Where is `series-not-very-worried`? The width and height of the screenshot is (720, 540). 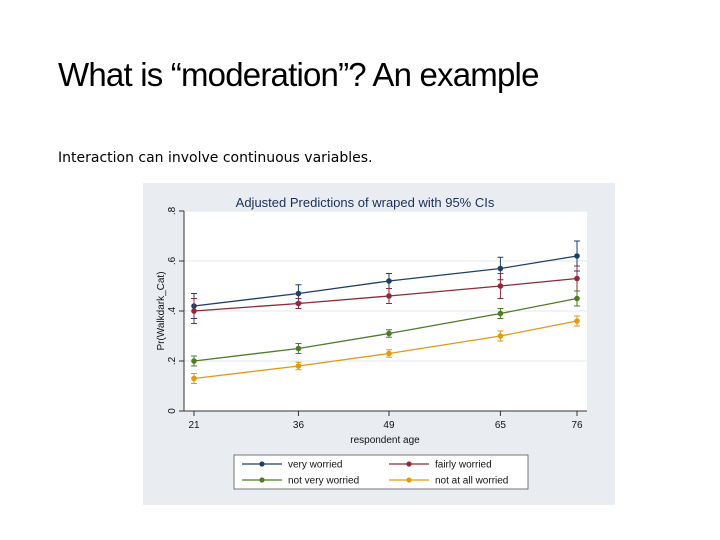
series-not-very-worried is located at coordinates (385, 328).